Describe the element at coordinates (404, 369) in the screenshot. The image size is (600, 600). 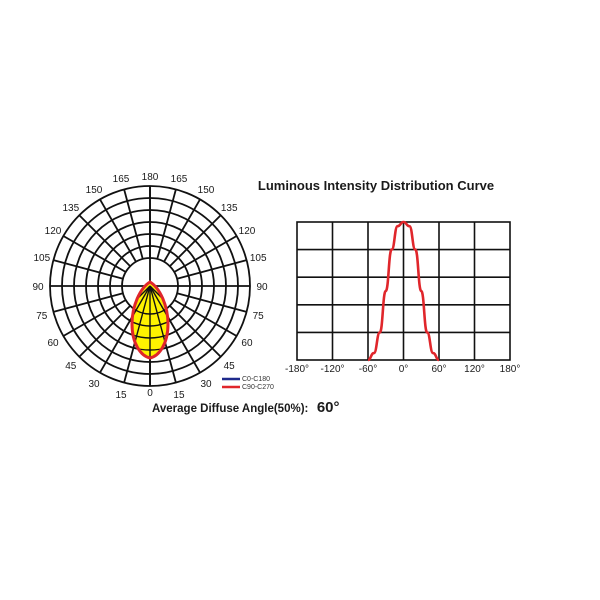
I see `line-x-tick-label: 0°` at that location.